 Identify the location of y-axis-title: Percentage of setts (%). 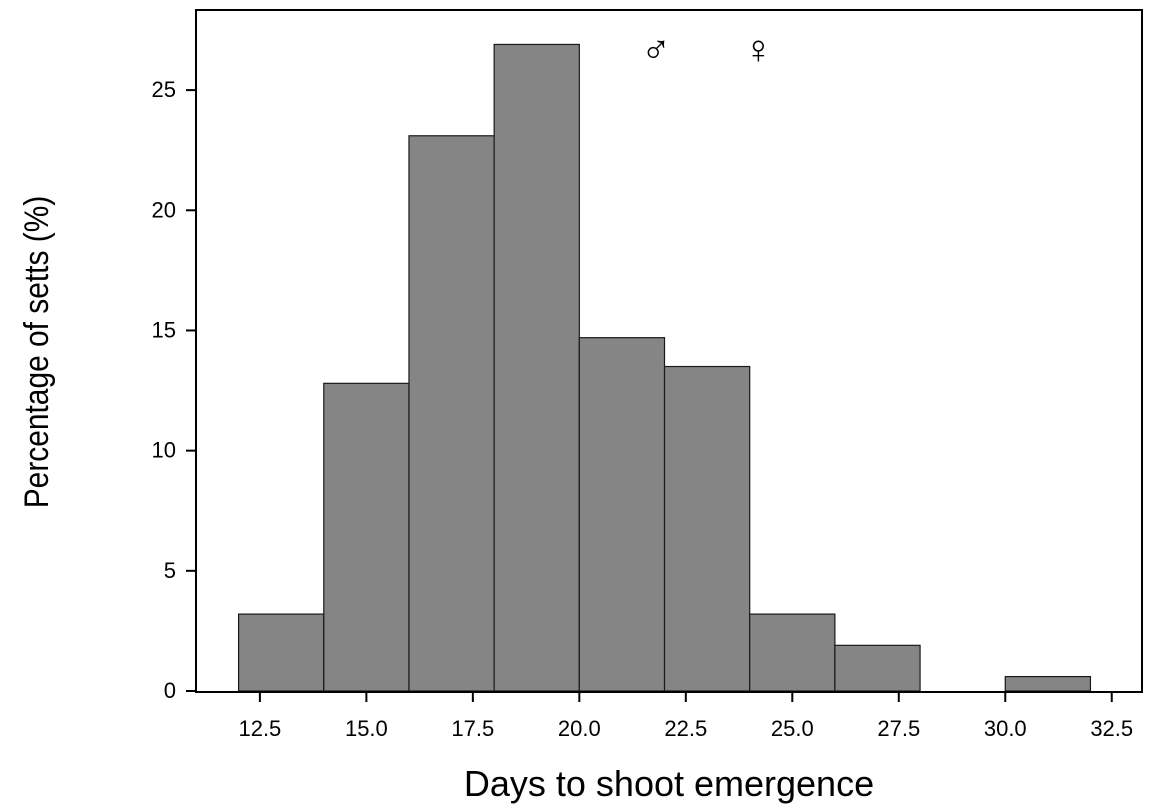
(36, 352).